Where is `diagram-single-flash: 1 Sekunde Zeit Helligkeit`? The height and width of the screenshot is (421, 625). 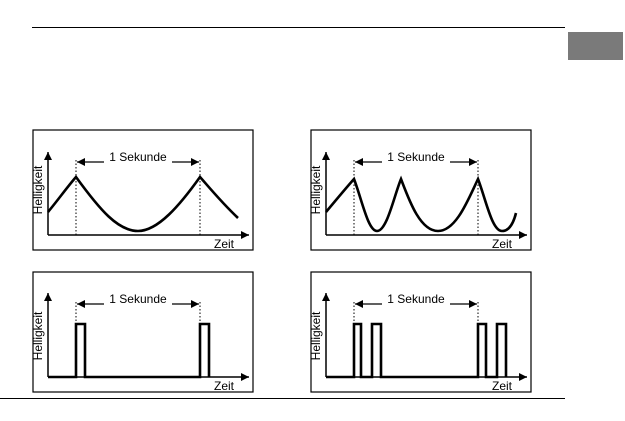 diagram-single-flash: 1 Sekunde Zeit Helligkeit is located at coordinates (142, 332).